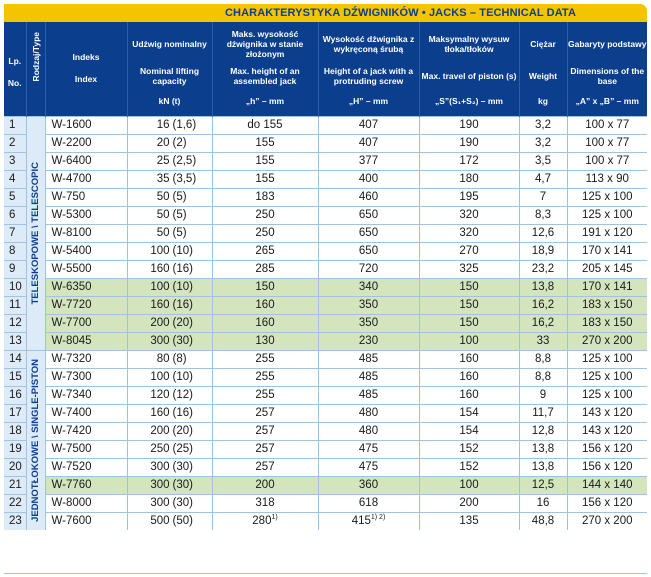 This screenshot has width=651, height=577. I want to click on weight-cell: 8,3, so click(543, 215).